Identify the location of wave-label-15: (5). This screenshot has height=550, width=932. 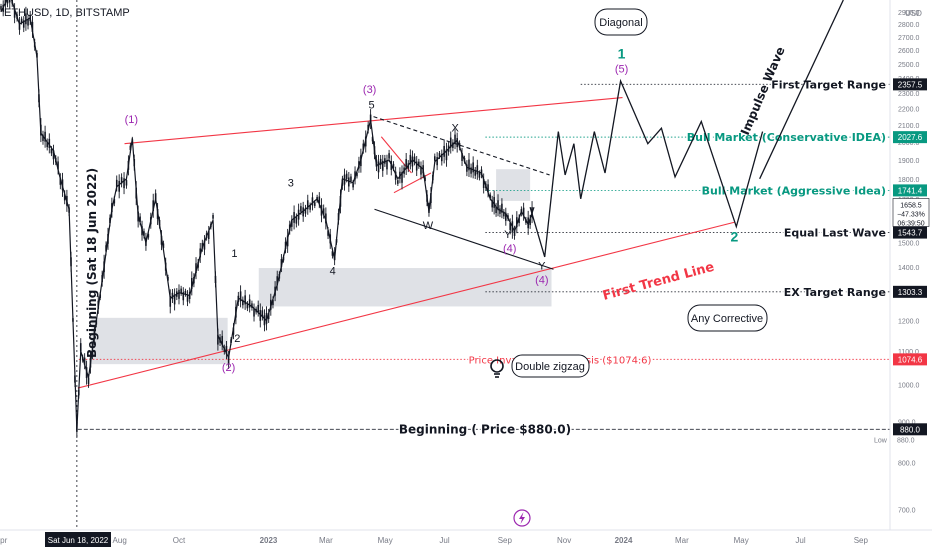
(621, 69).